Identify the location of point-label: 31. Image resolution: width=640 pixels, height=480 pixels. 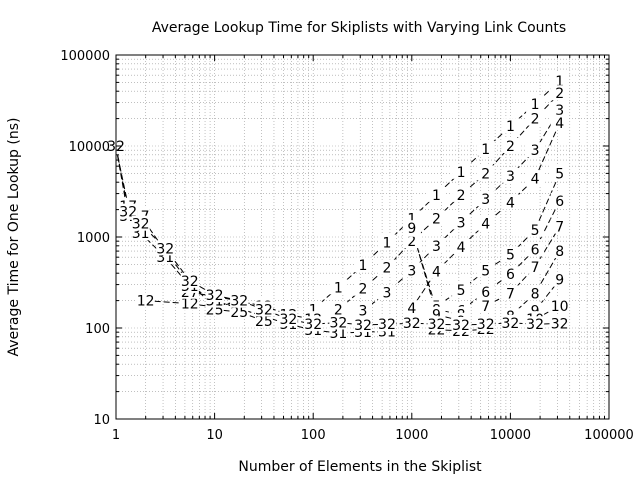
(338, 334).